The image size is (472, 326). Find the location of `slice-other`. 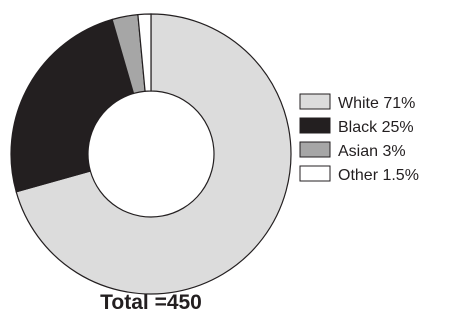

slice-other is located at coordinates (144, 52).